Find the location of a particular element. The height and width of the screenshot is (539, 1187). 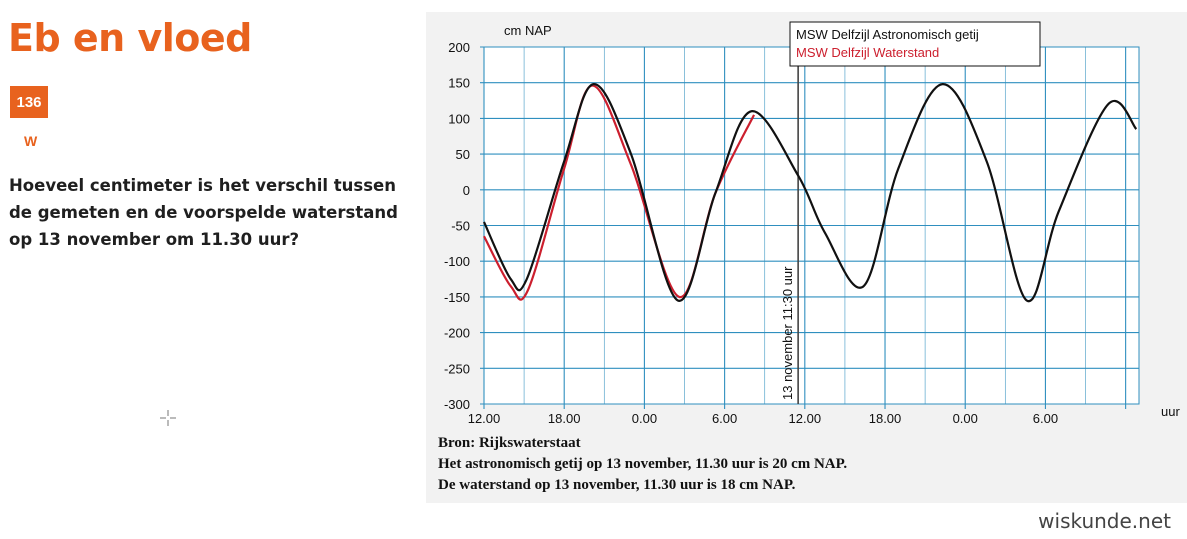

y-axis-label: cm NAP is located at coordinates (528, 30).